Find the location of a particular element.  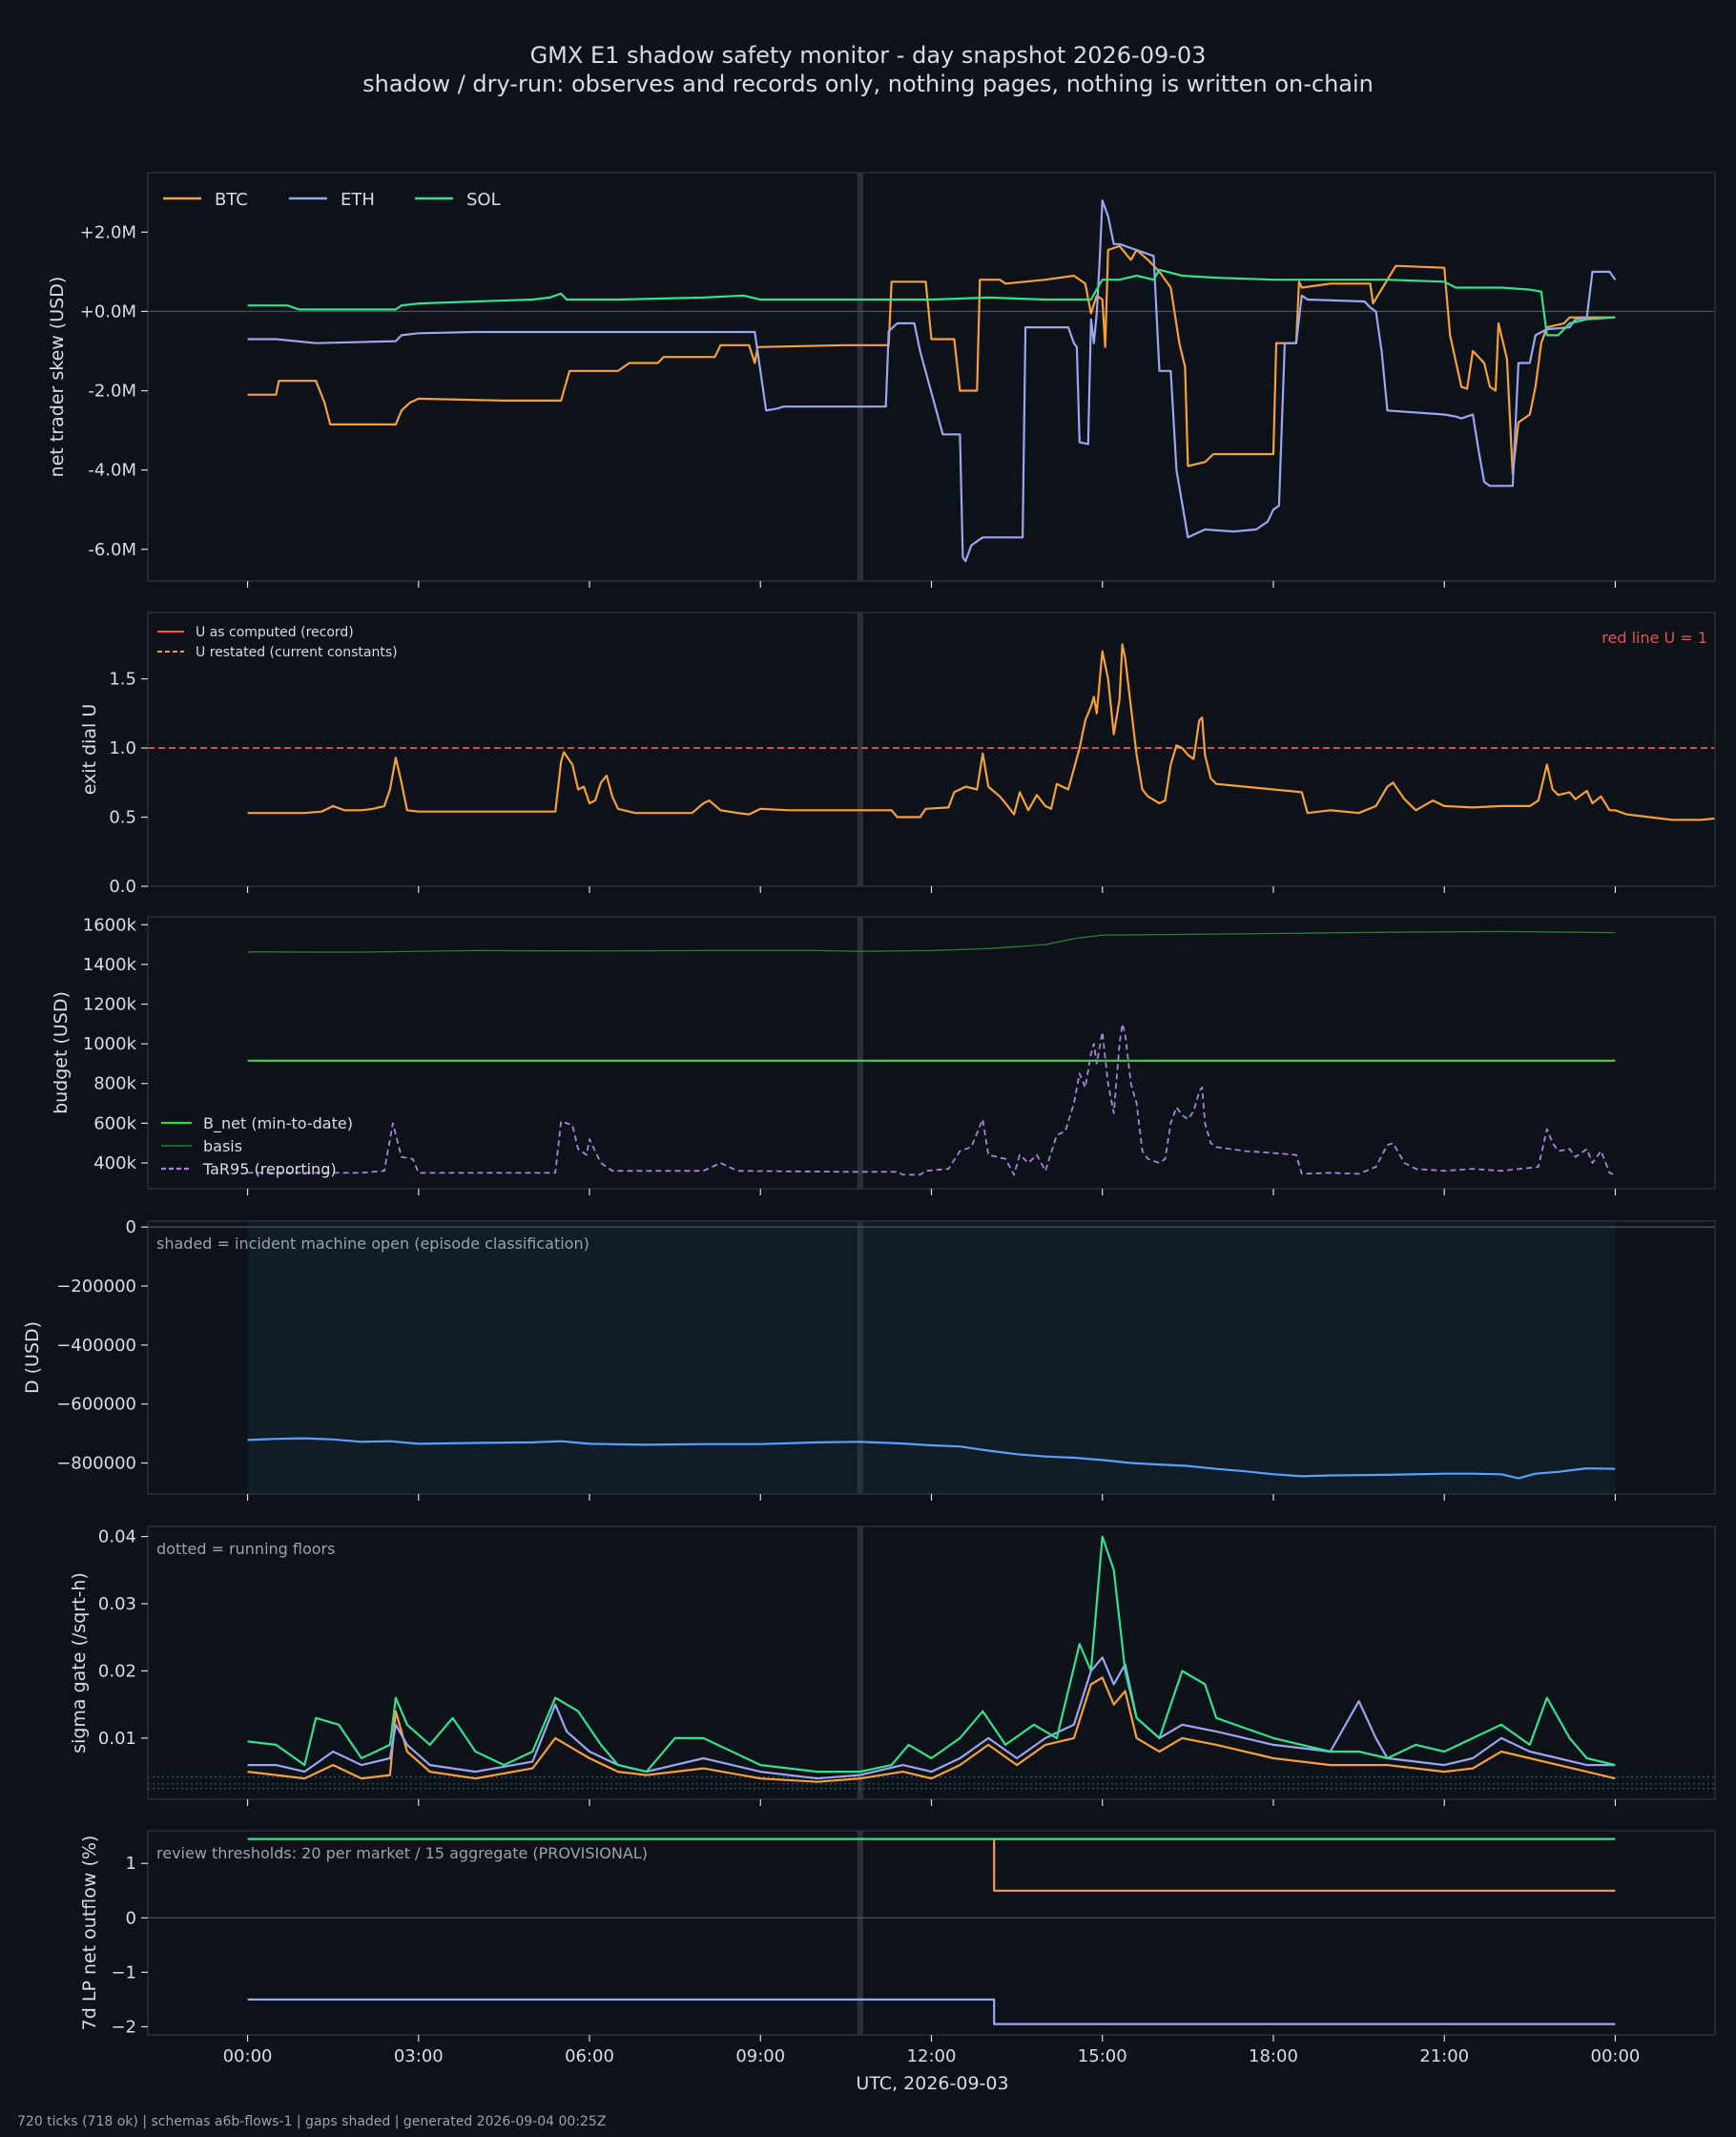

y-tick-label: 0.04 is located at coordinates (117, 1537).